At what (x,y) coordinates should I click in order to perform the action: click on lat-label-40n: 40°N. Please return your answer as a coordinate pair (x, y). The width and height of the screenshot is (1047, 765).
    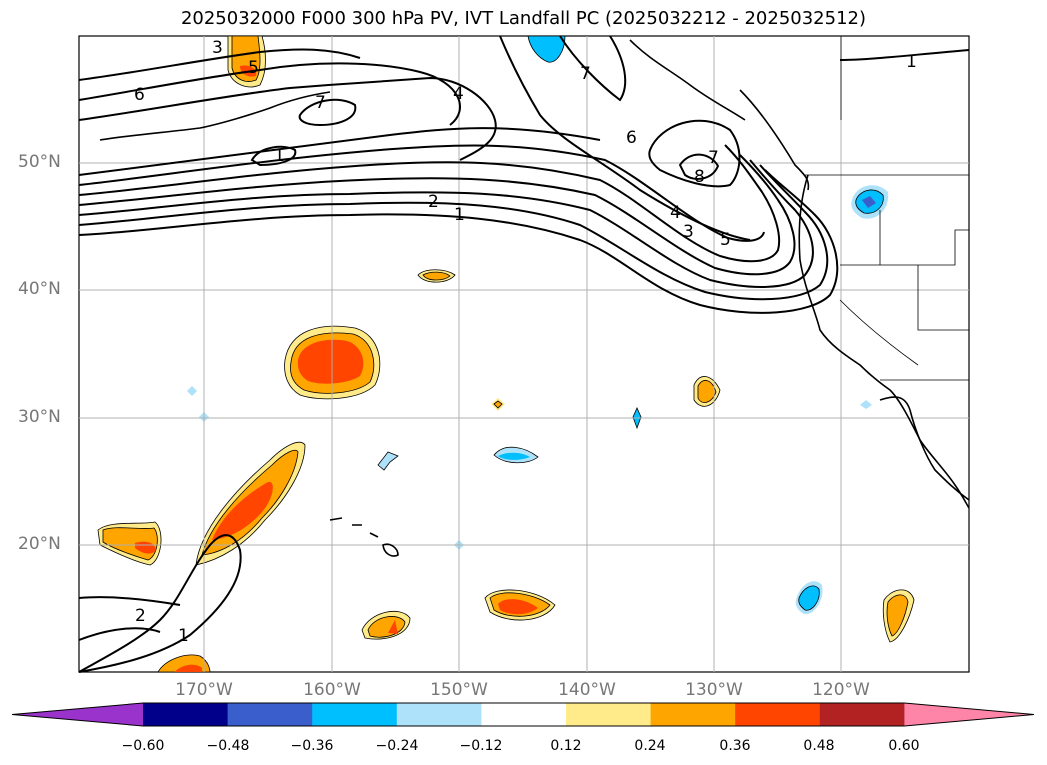
    Looking at the image, I should click on (39, 289).